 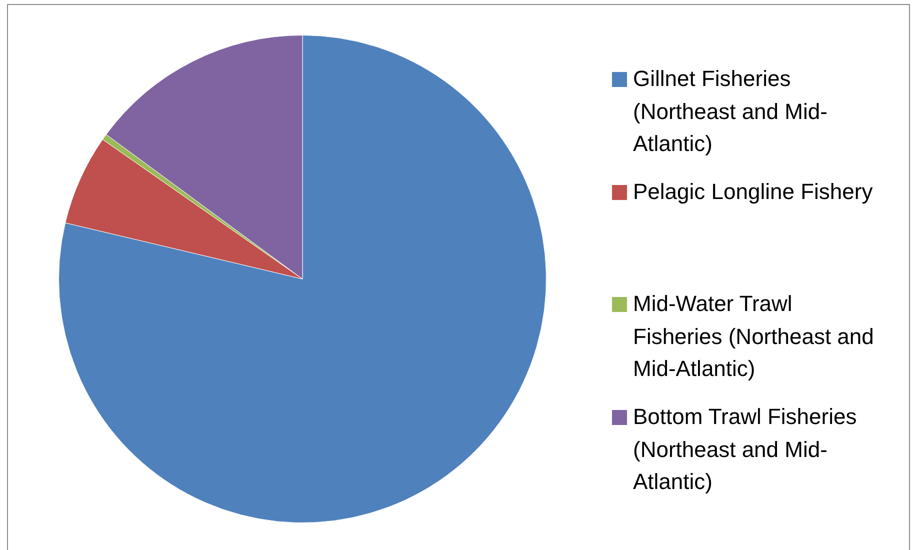 I want to click on legend-label: Gillnet Fisheries (Northeast and Mid-Atlantic), so click(x=730, y=111).